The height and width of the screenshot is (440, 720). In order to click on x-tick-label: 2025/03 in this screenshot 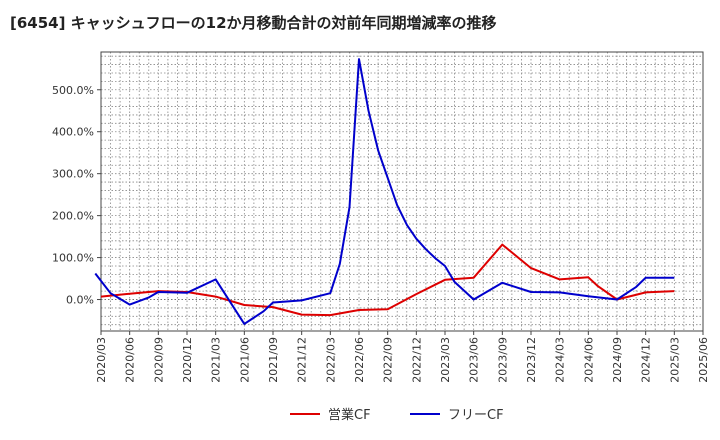, I will do `click(674, 360)`.